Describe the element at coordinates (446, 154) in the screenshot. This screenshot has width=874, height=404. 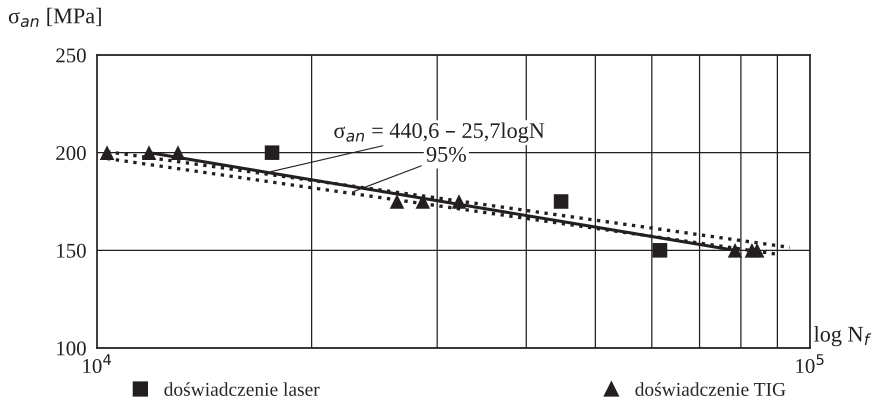
I see `annotation: 95%` at that location.